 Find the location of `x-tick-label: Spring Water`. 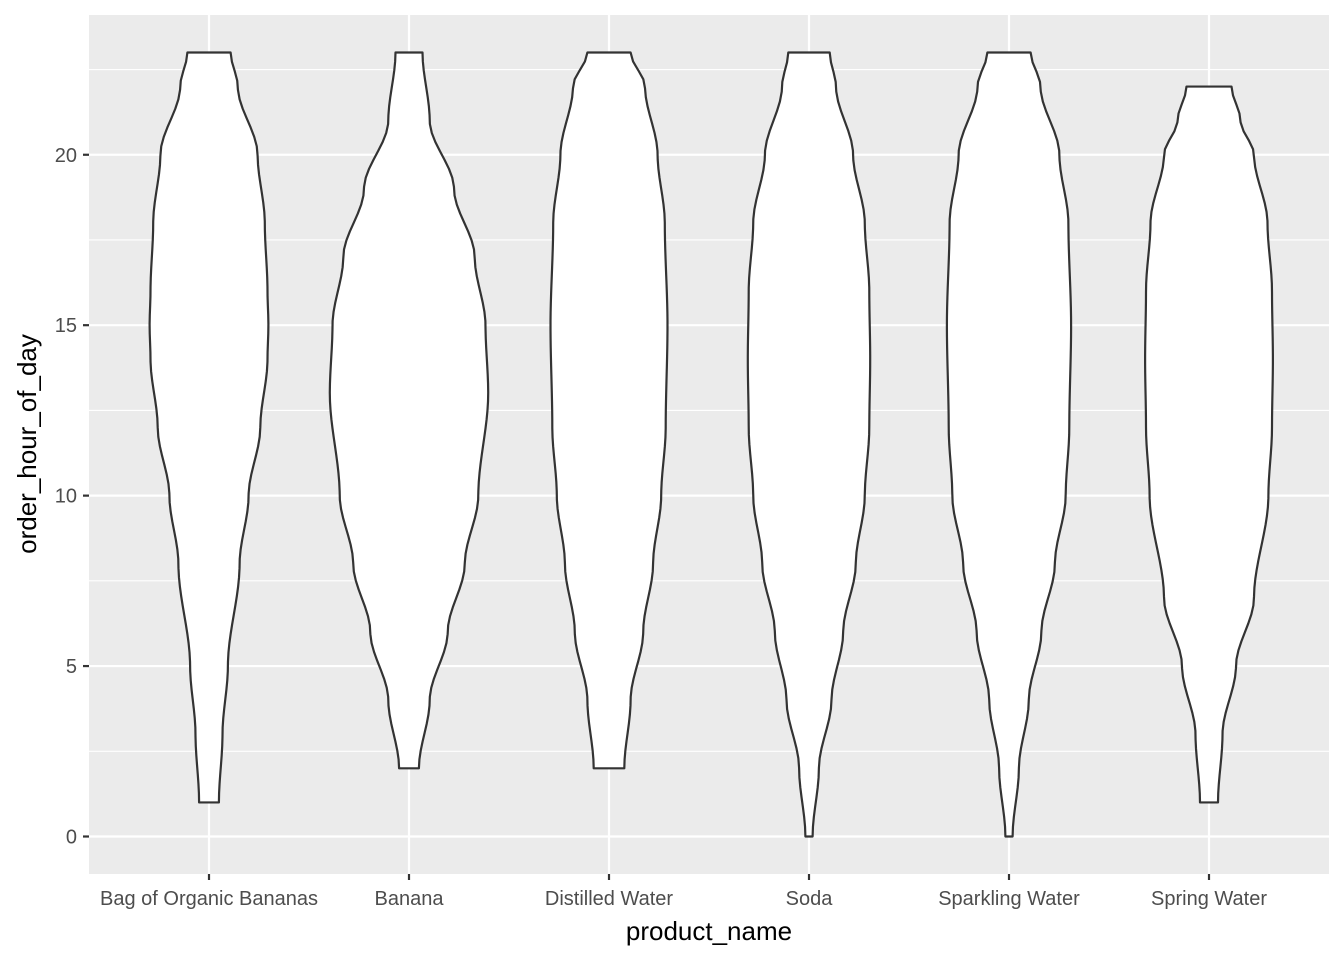

x-tick-label: Spring Water is located at coordinates (1209, 899).